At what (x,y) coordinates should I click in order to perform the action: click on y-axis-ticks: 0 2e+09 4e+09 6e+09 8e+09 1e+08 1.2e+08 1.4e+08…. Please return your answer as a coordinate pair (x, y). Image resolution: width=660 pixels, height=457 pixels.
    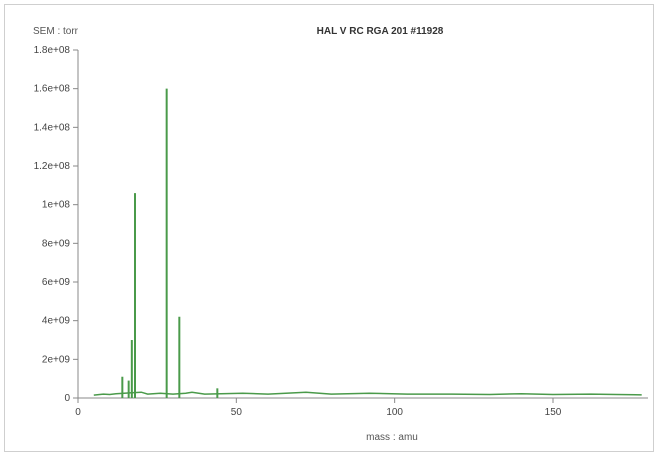
    Looking at the image, I should click on (56, 224).